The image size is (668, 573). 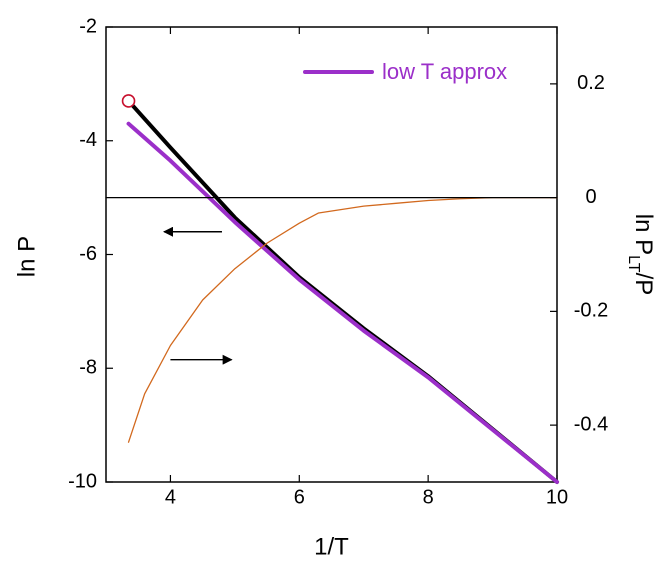 What do you see at coordinates (557, 497) in the screenshot?
I see `x-tick-label: 10` at bounding box center [557, 497].